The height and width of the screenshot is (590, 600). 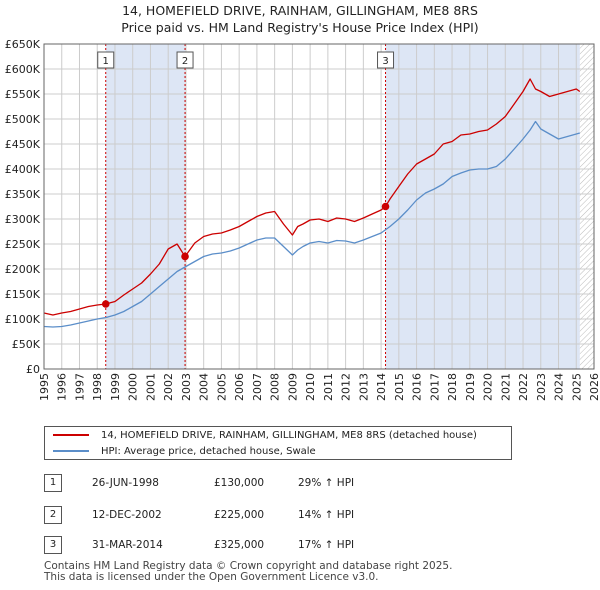 What do you see at coordinates (53, 515) in the screenshot?
I see `transaction-number: 2` at bounding box center [53, 515].